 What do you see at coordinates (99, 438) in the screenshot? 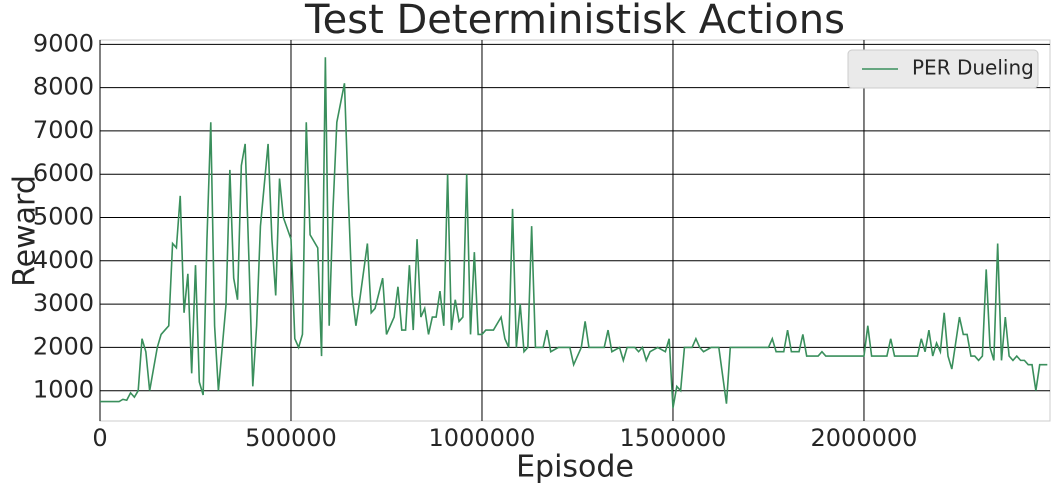
I see `x-tick-label: 0` at bounding box center [99, 438].